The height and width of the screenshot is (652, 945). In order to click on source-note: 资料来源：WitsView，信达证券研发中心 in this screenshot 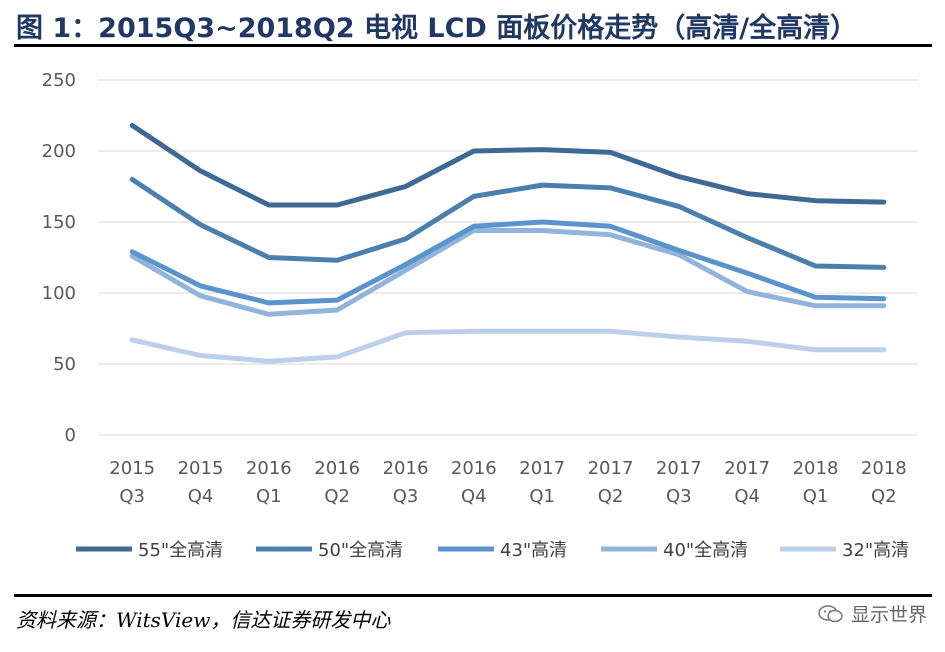, I will do `click(203, 620)`.